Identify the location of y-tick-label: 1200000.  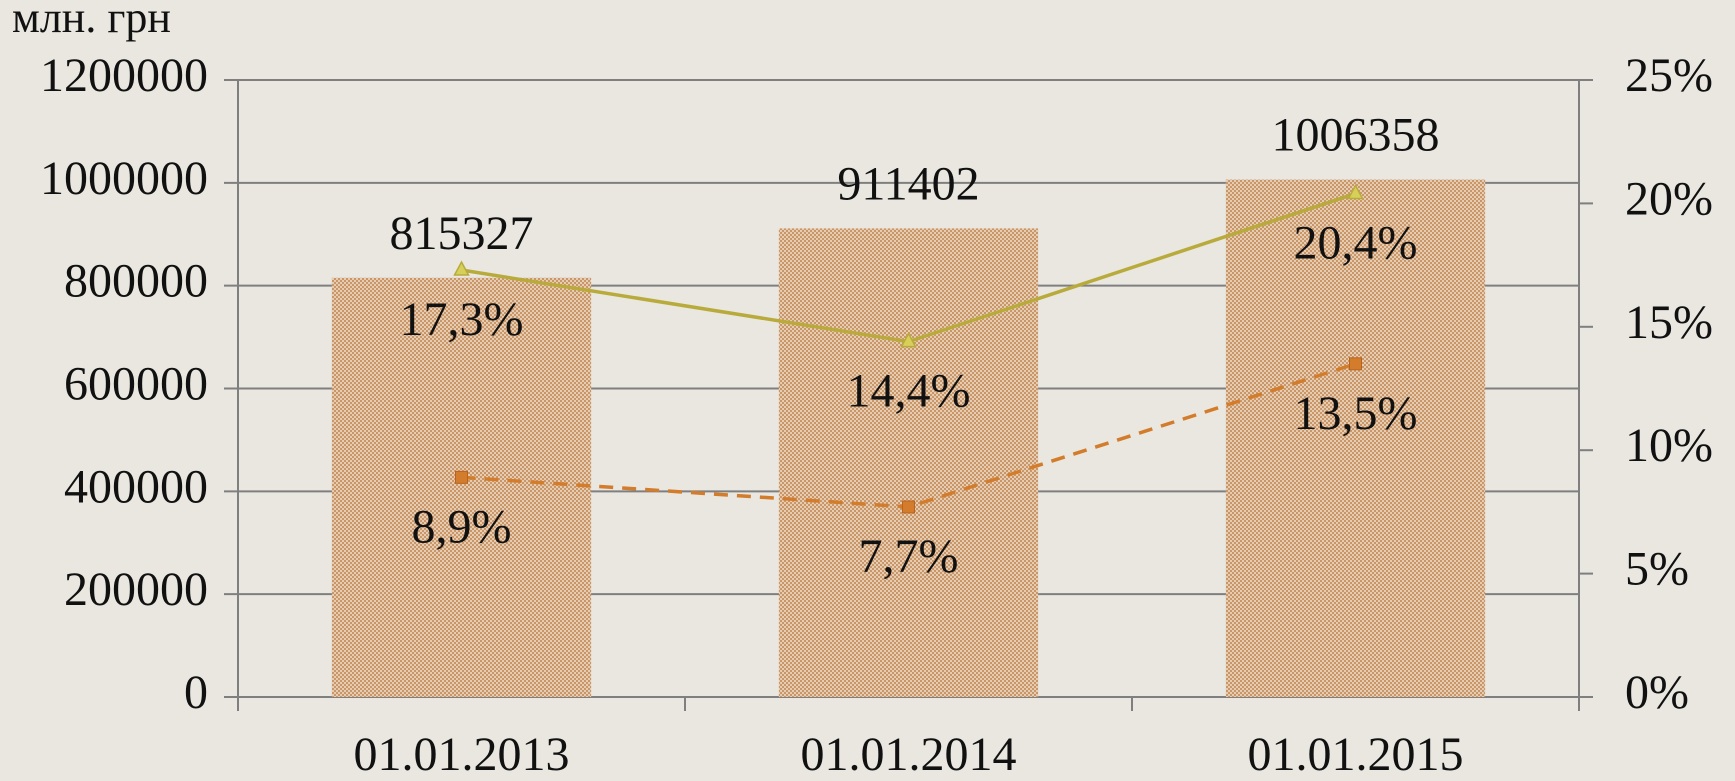
(124, 75).